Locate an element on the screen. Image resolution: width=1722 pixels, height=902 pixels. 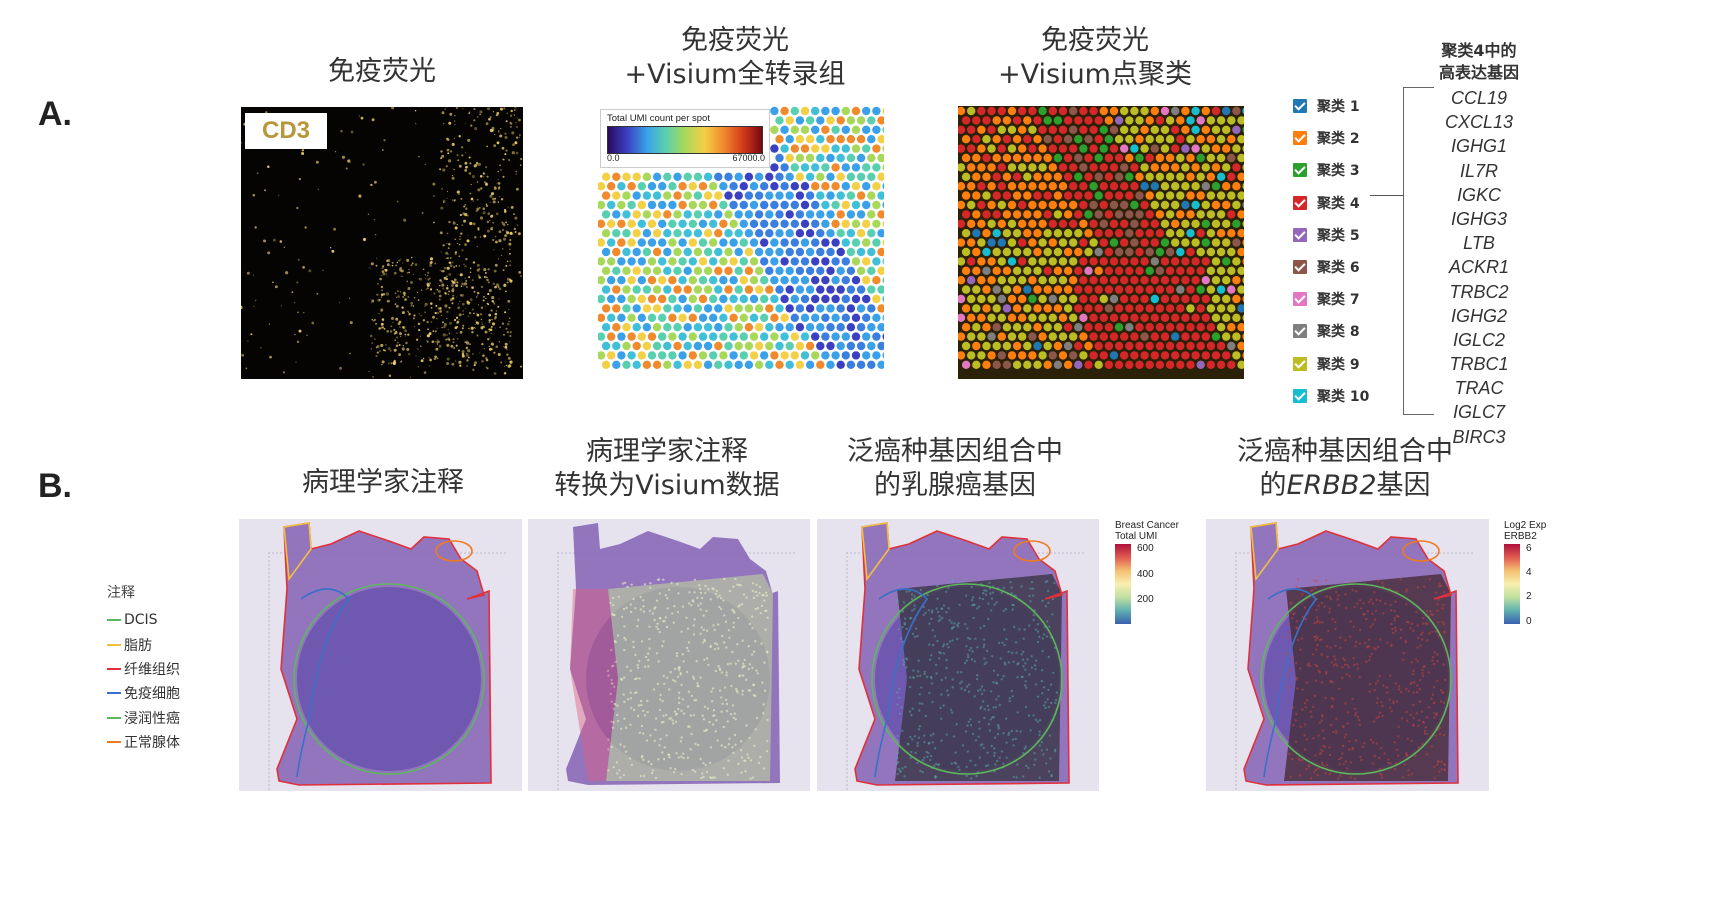
fibrous-tissue-outline is located at coordinates (962, 654).